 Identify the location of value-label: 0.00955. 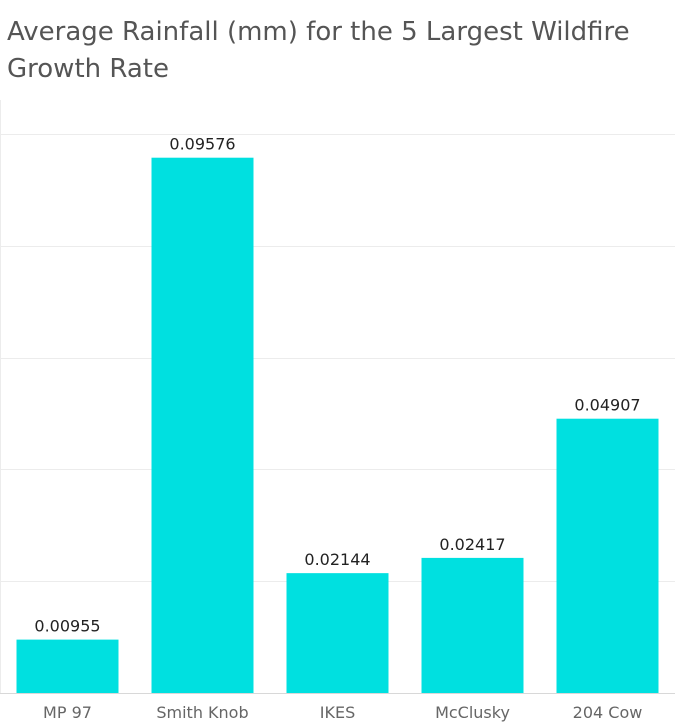
(67, 626).